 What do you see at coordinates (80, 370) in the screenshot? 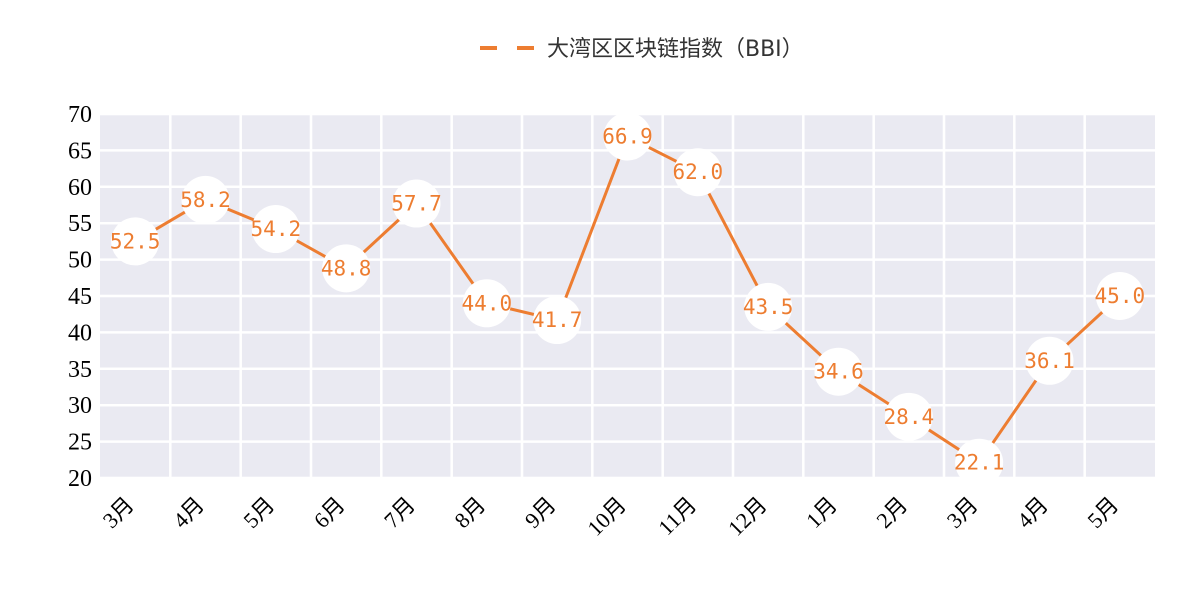
I see `y-tick-label: 35` at bounding box center [80, 370].